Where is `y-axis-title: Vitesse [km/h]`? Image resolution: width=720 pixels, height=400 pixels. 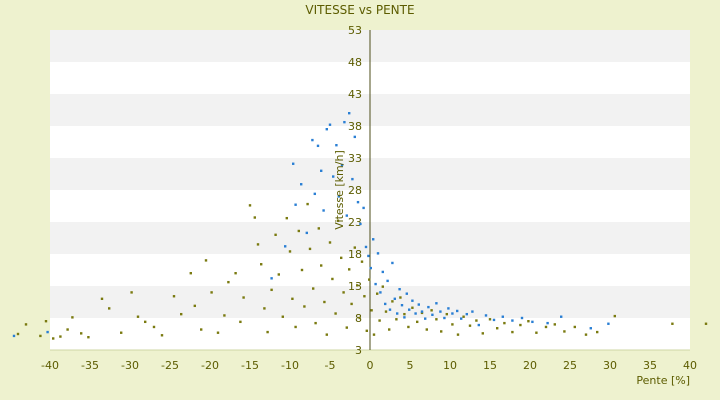
y-axis-title: Vitesse [km/h] is located at coordinates (339, 190).